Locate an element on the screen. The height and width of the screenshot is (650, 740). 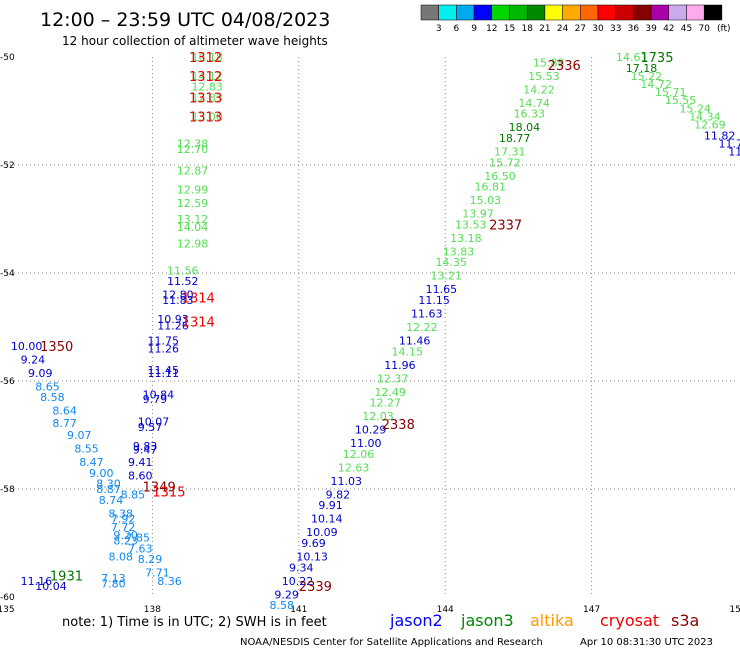
wave-height-value: 12.37 is located at coordinates (393, 378).